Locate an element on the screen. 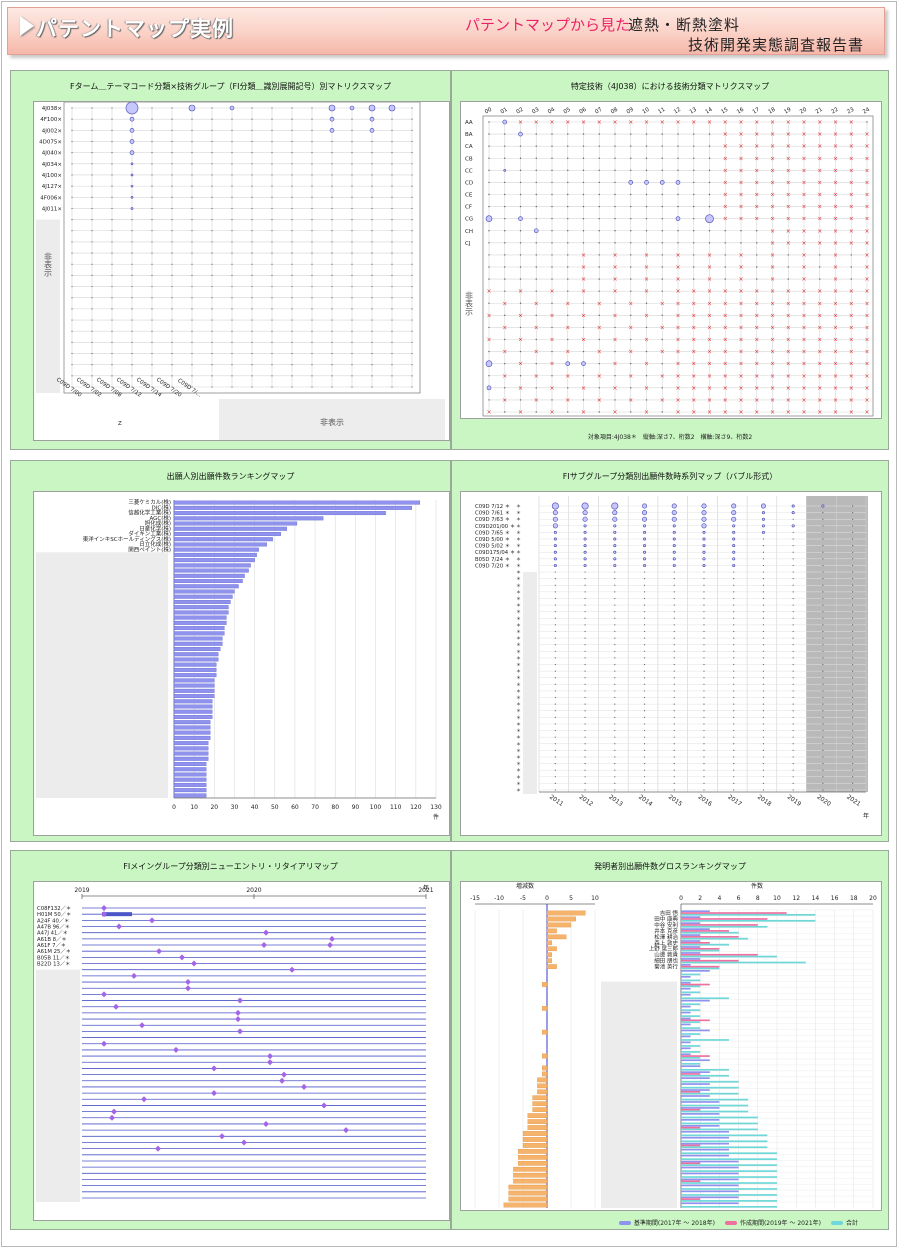  col-label: 07 is located at coordinates (598, 111).